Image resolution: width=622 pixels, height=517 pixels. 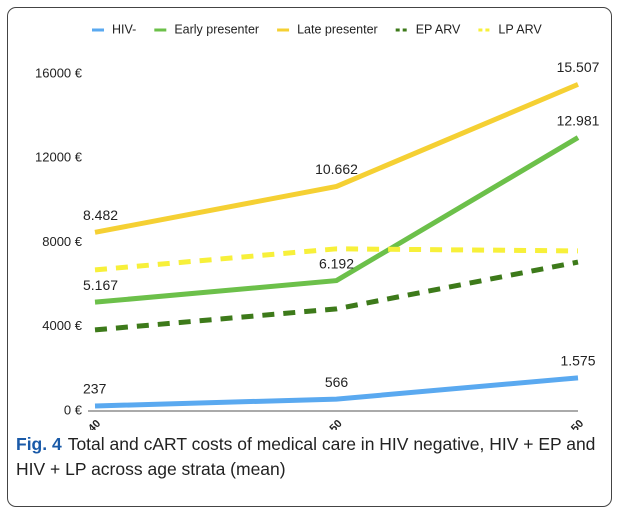 I want to click on value-label: 237, so click(x=95, y=389).